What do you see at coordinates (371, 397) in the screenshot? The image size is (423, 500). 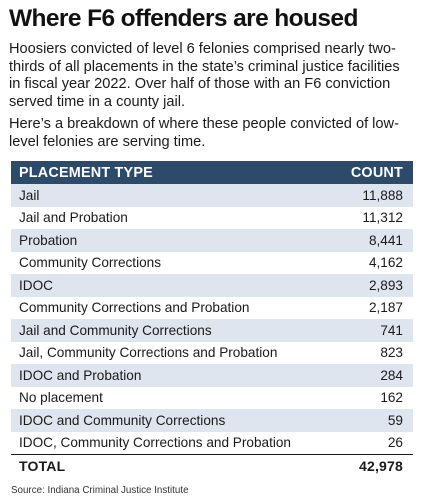 I see `count-cell: 162` at bounding box center [371, 397].